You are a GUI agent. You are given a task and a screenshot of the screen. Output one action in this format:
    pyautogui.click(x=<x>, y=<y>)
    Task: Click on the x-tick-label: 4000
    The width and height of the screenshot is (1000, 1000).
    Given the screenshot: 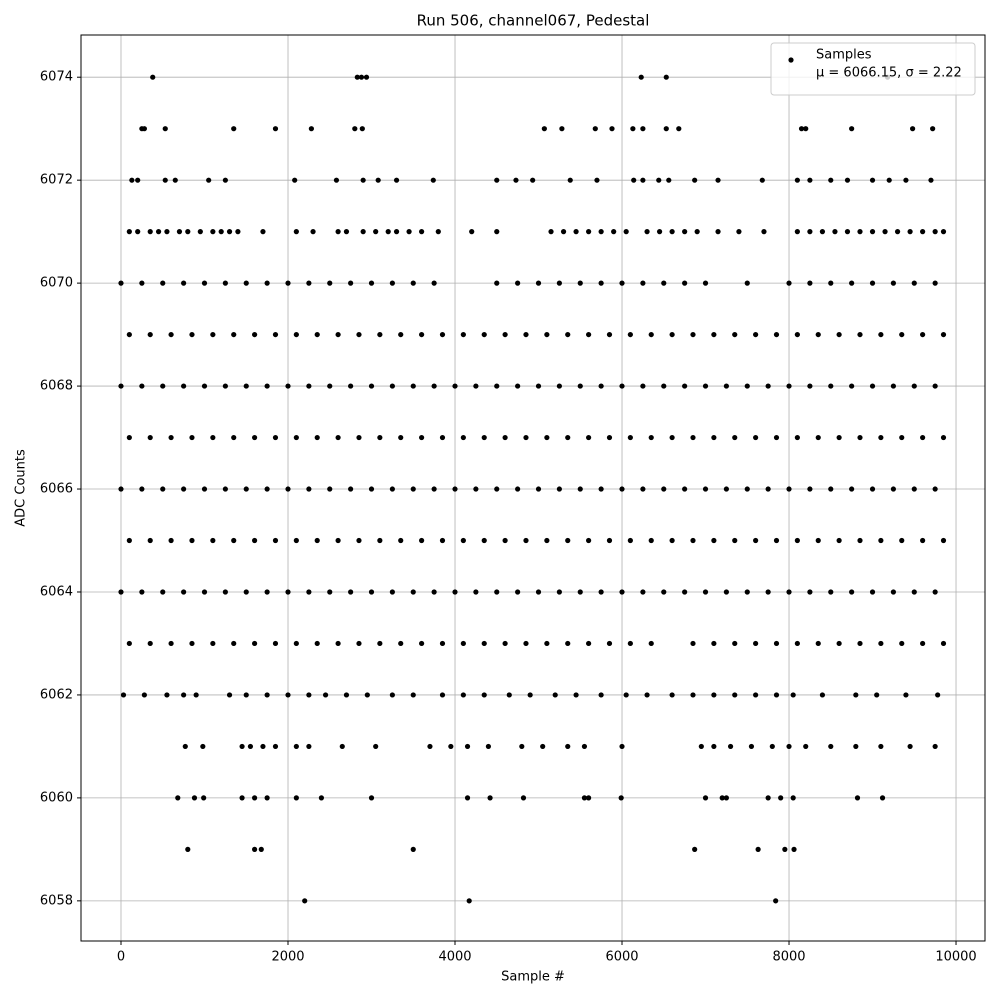 What is the action you would take?
    pyautogui.click(x=454, y=957)
    